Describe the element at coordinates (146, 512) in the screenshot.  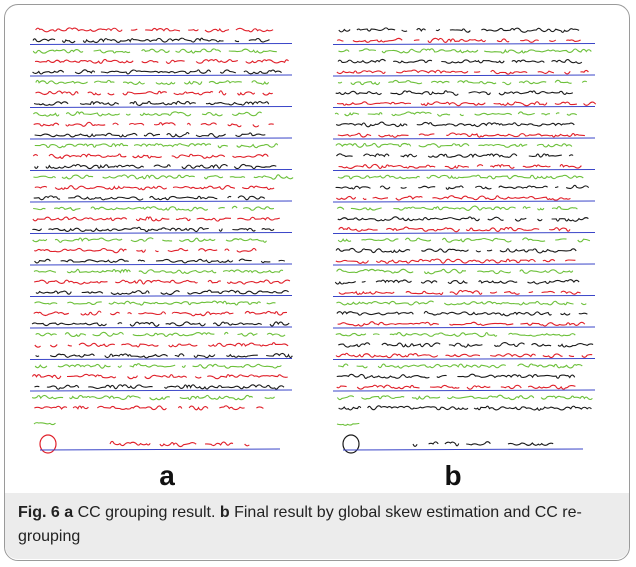
I see `caption-part-a-text: CC grouping result.` at that location.